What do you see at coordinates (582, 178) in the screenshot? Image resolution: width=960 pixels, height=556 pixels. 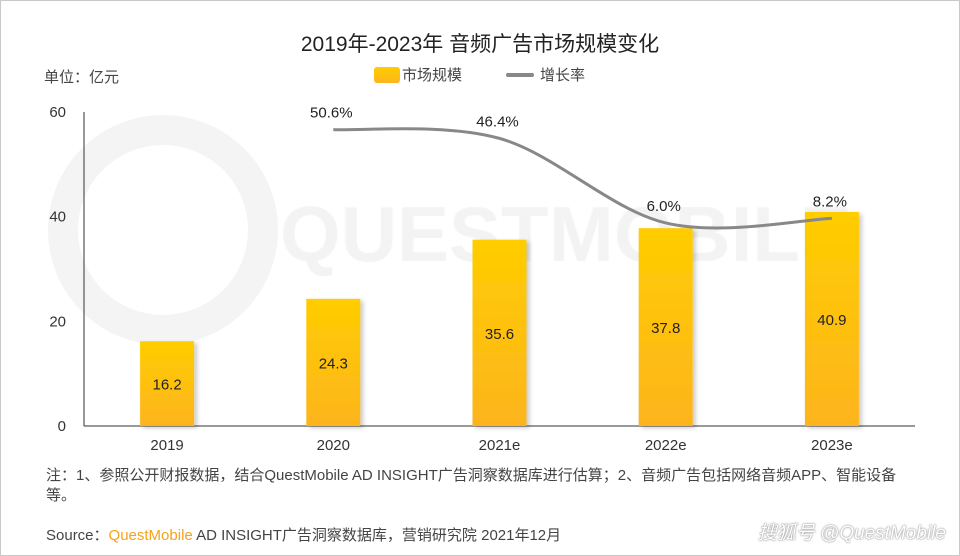 I see `growth-rate-line` at bounding box center [582, 178].